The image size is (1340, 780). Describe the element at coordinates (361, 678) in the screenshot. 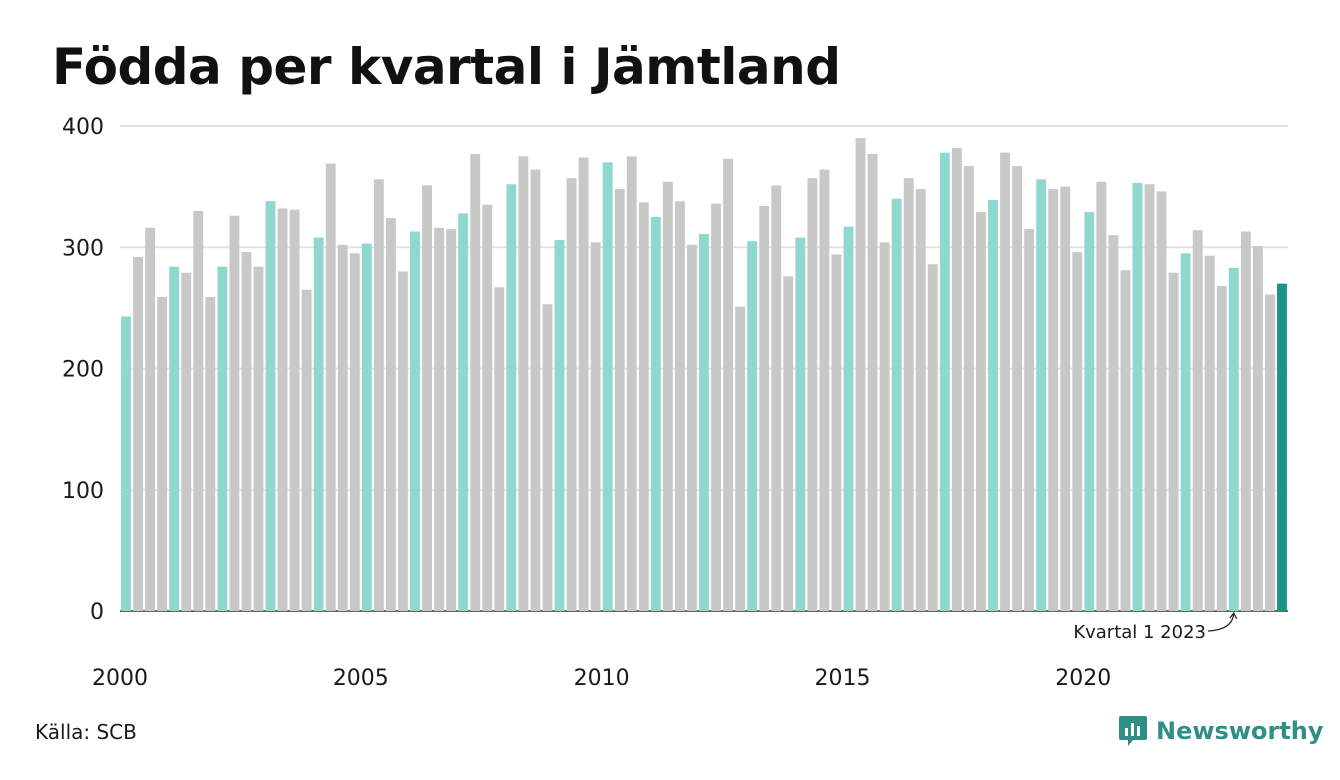

I see `x-tick-label: 2005` at that location.